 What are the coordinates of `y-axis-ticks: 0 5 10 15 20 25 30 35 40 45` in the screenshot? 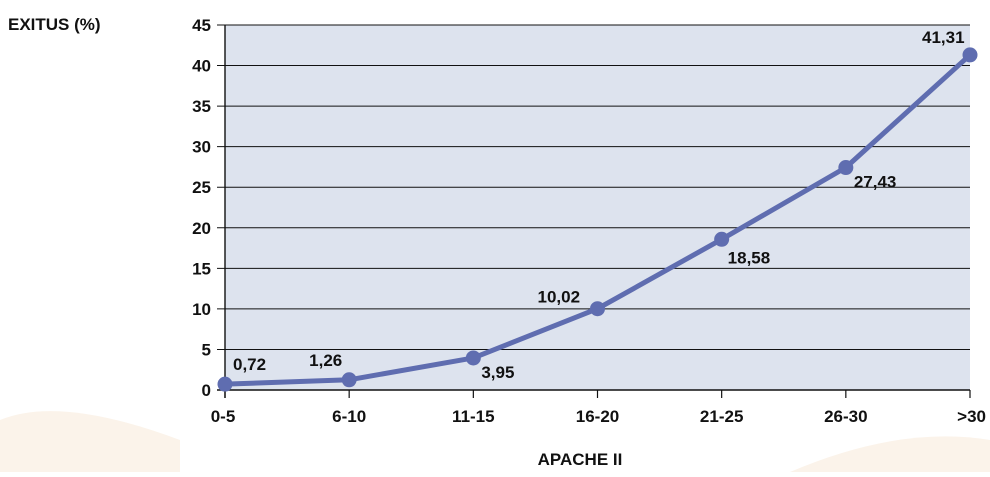 It's located at (201, 208).